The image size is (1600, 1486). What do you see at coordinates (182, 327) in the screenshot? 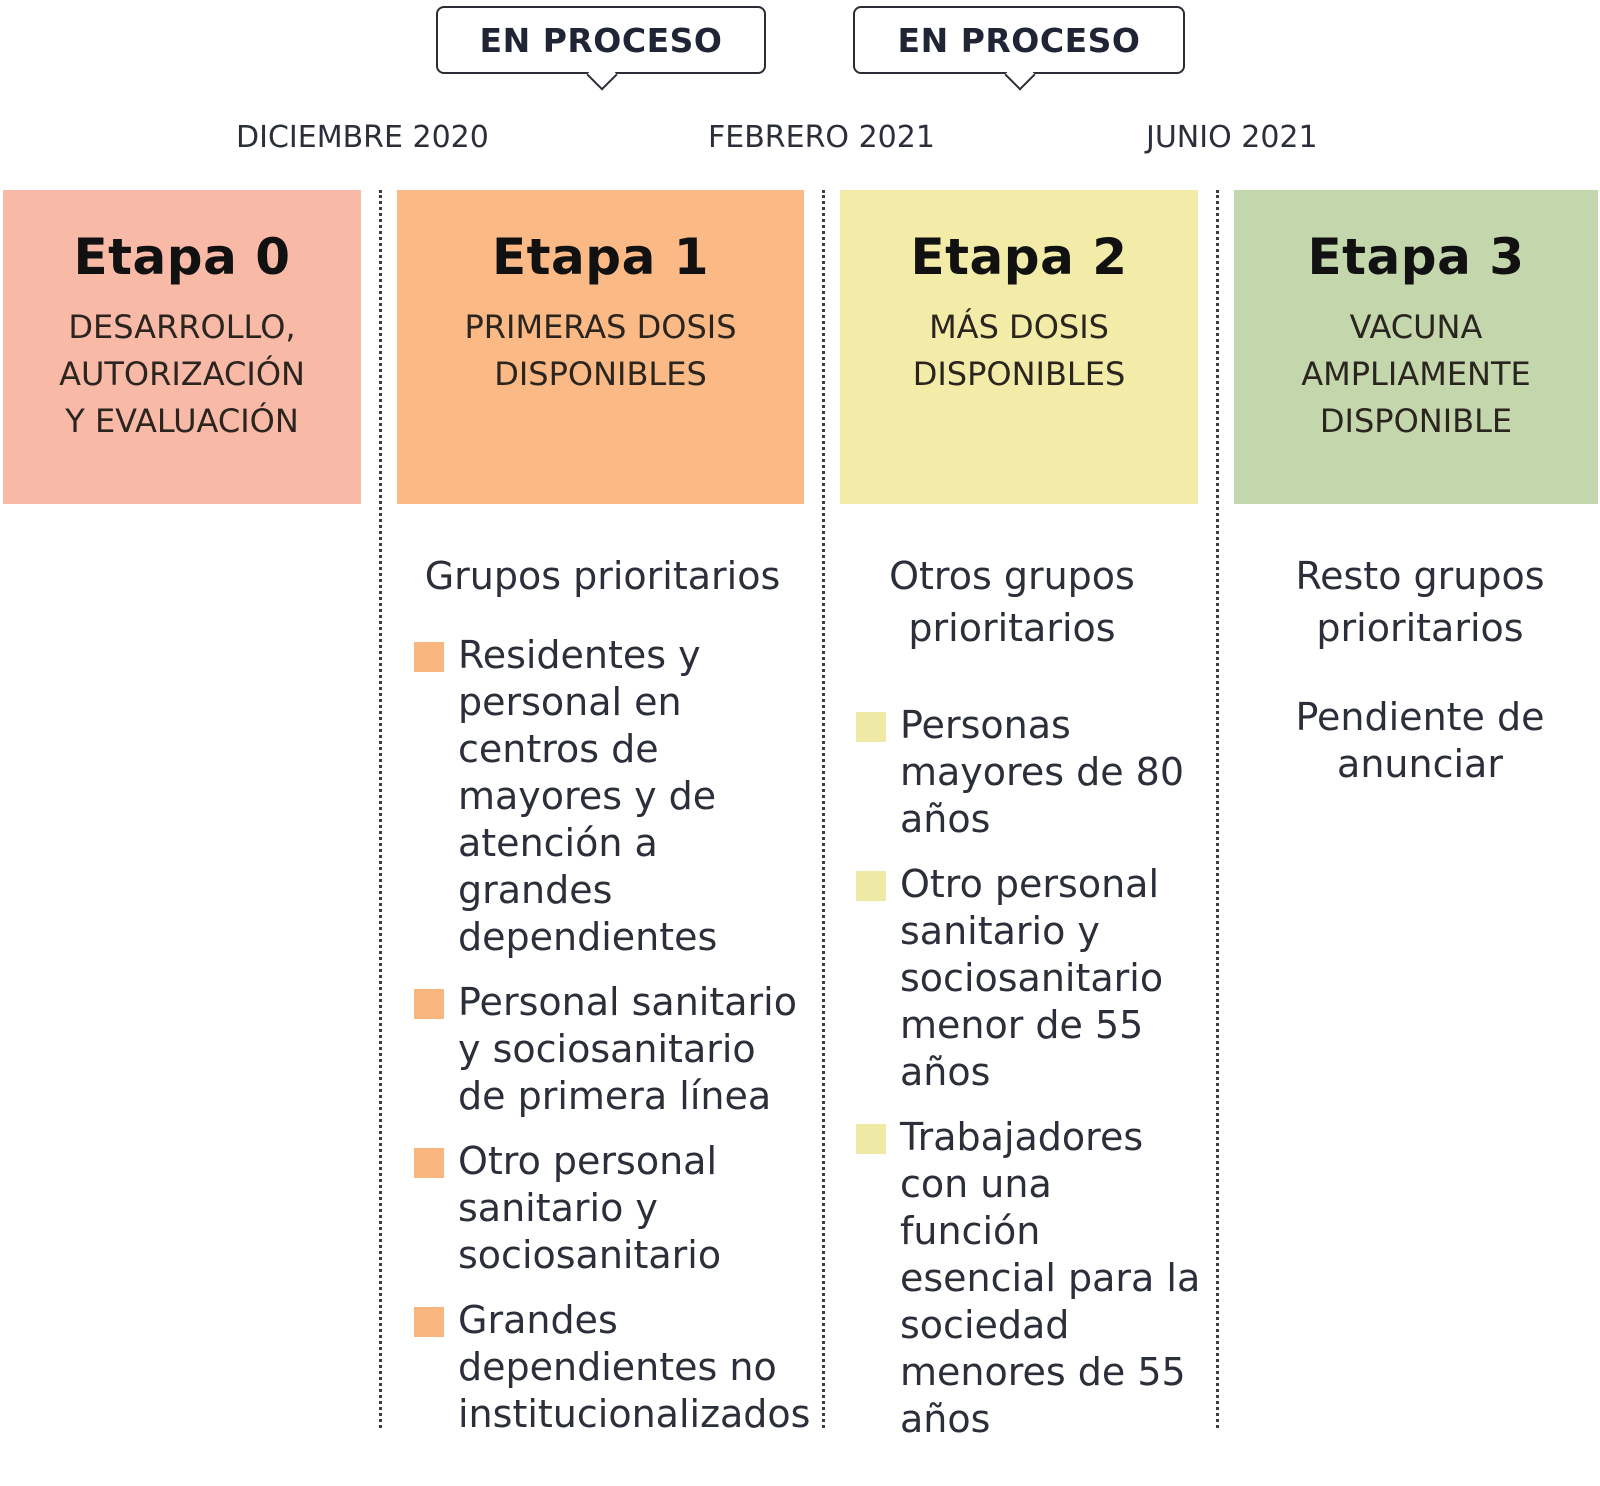
I see `subtitle-line: DESARROLLO,` at bounding box center [182, 327].